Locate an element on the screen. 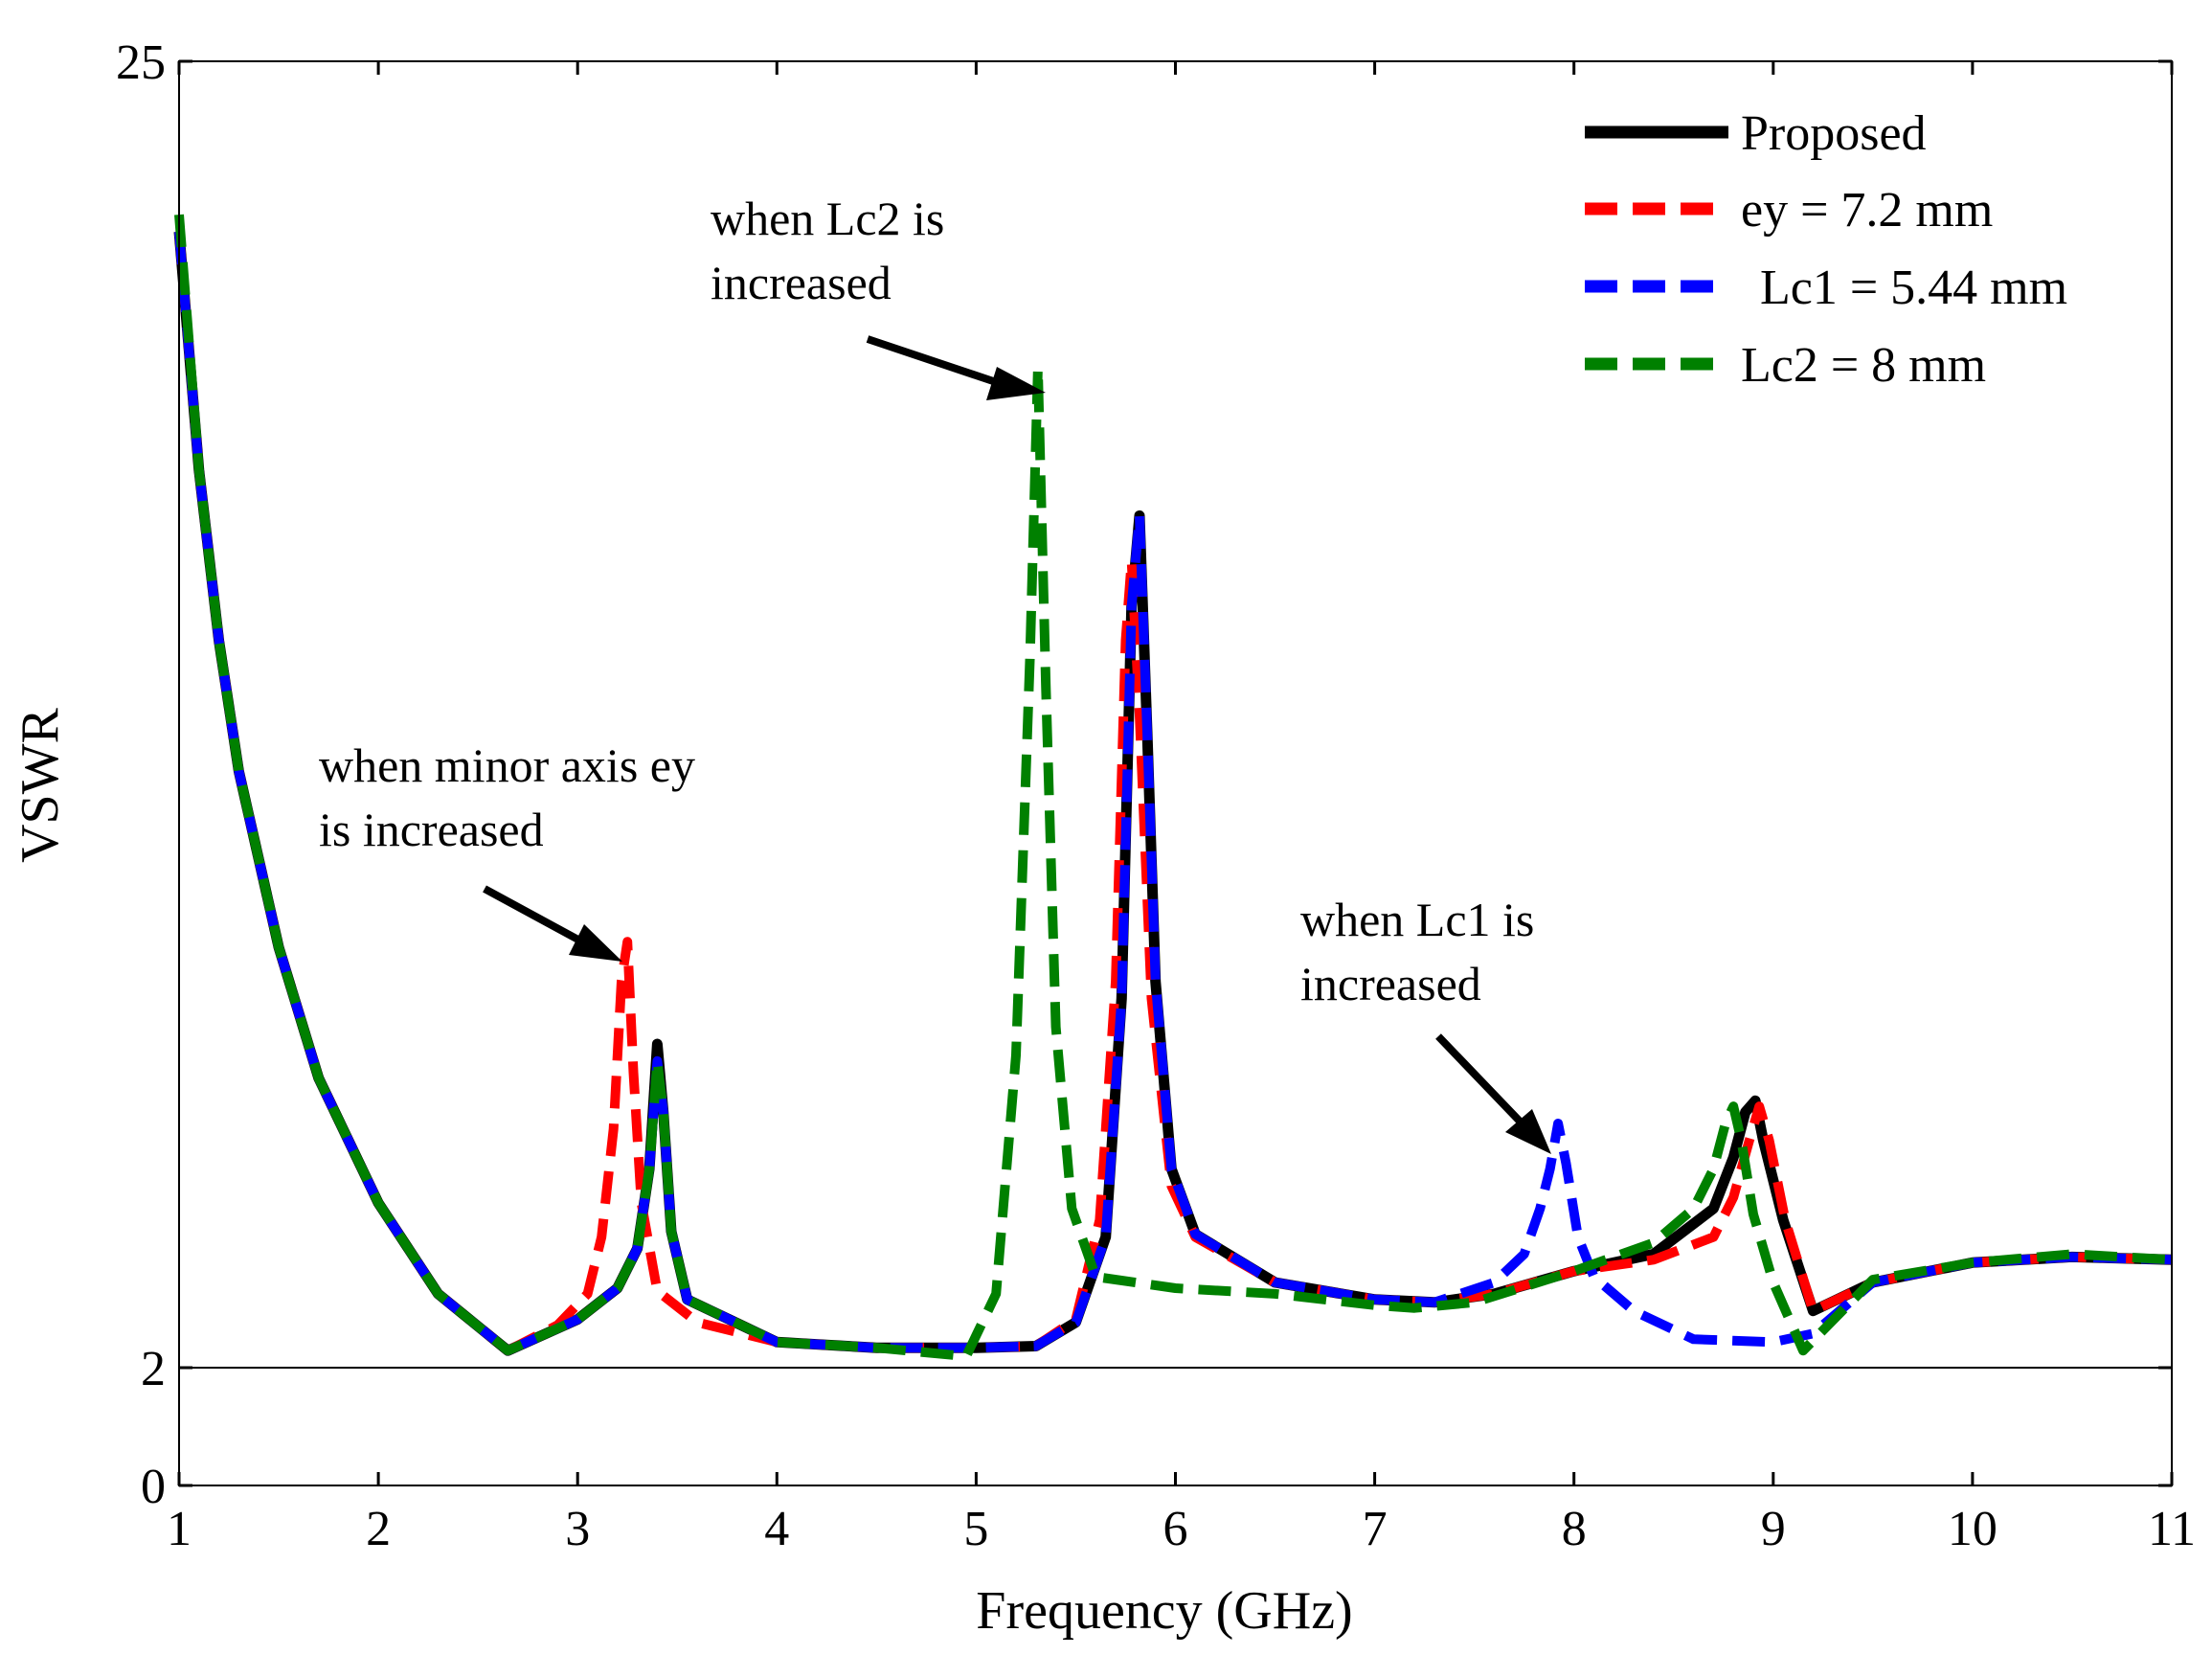 The height and width of the screenshot is (1655, 2212). x-tick-label: 1 is located at coordinates (179, 1529).